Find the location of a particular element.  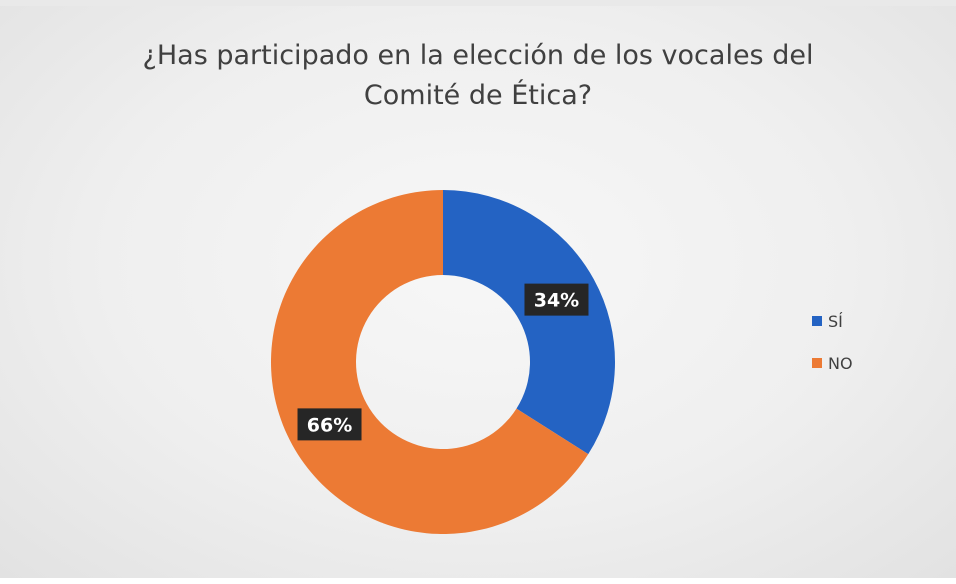

legend-swatch-si is located at coordinates (817, 321).